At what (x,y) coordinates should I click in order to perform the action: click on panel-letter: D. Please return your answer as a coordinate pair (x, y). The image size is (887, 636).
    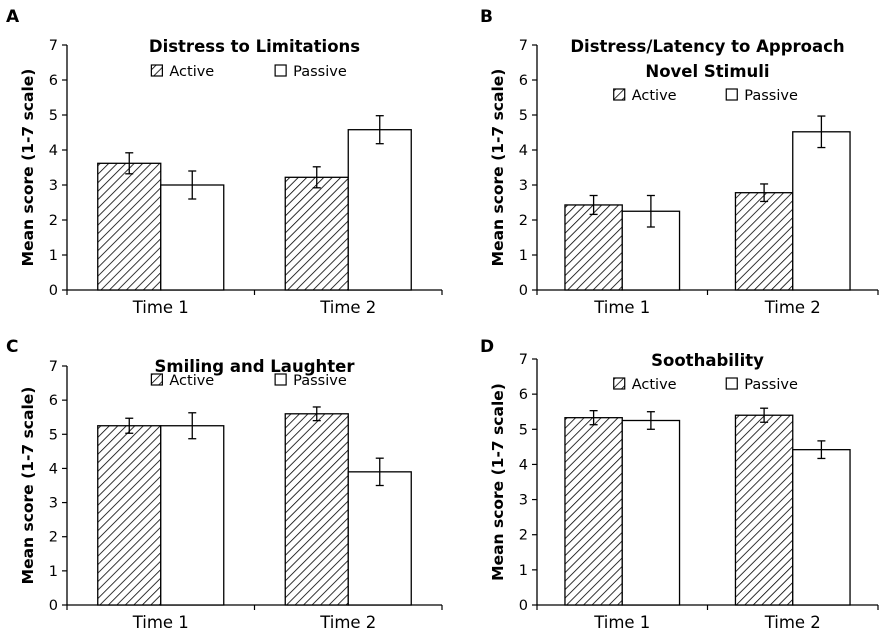
    Looking at the image, I should click on (487, 347).